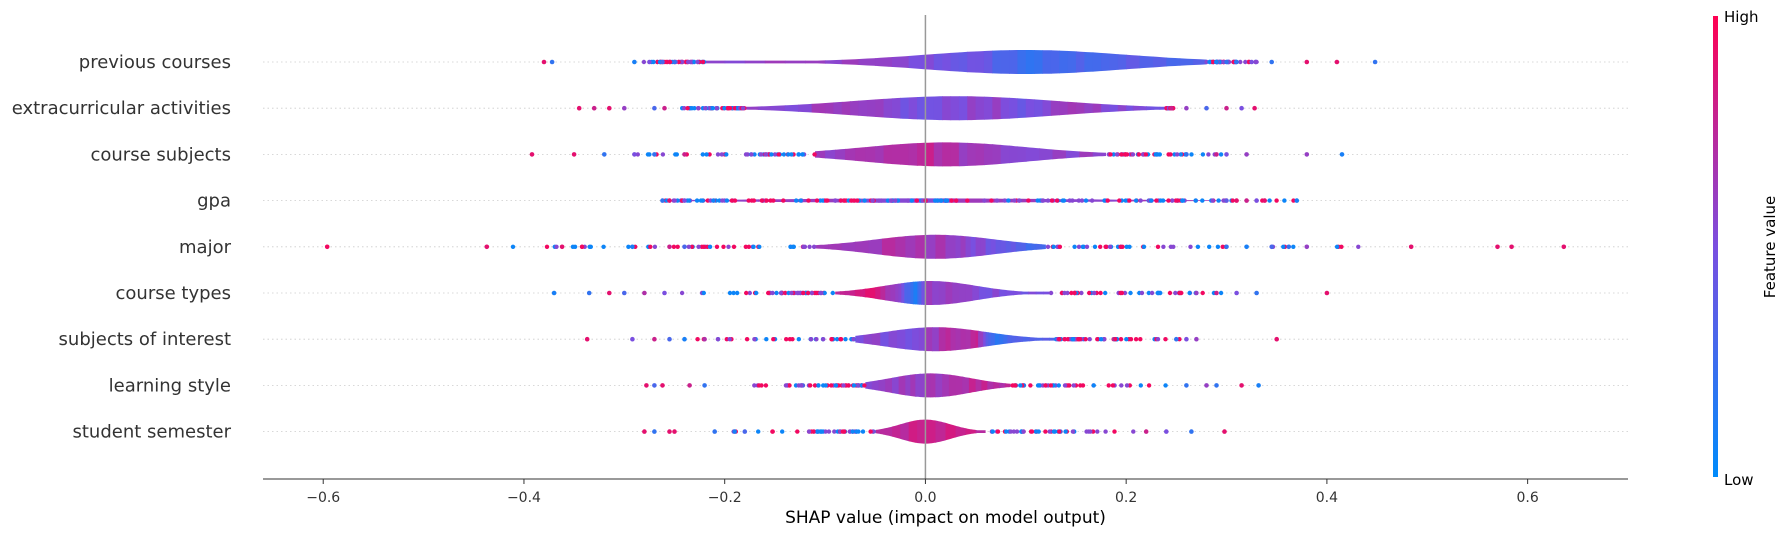 The height and width of the screenshot is (536, 1785). What do you see at coordinates (938, 385) in the screenshot?
I see `violin-shape` at bounding box center [938, 385].